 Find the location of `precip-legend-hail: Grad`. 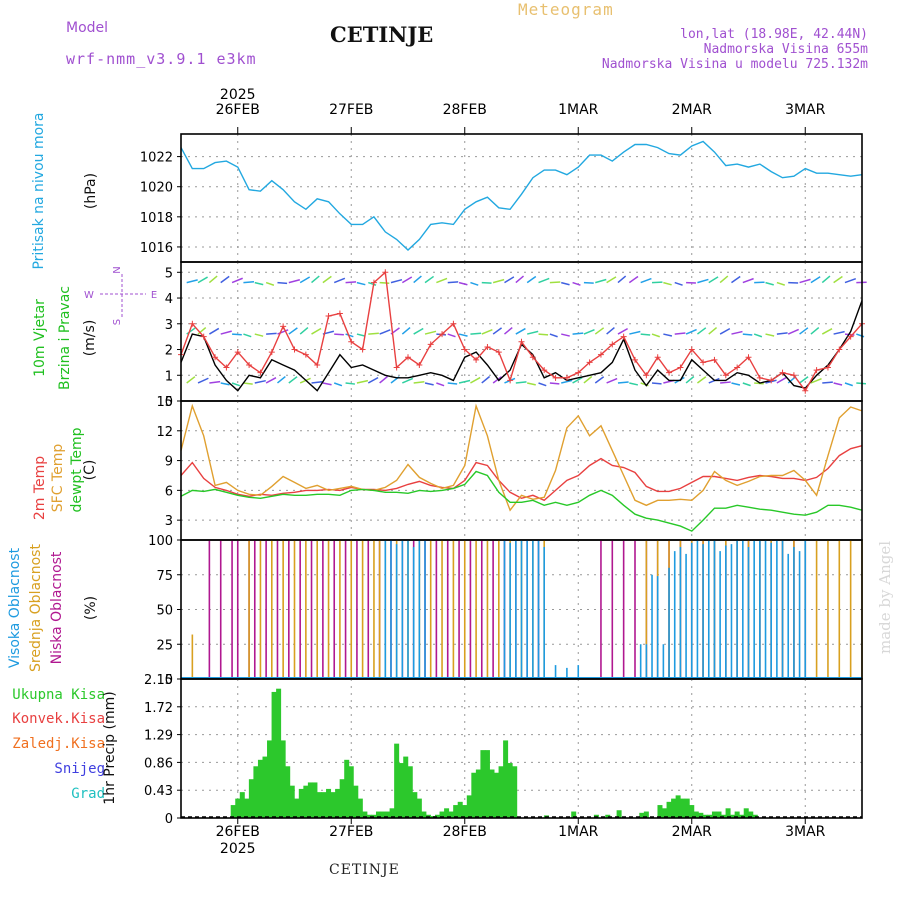

precip-legend-hail: Grad is located at coordinates (88, 794).